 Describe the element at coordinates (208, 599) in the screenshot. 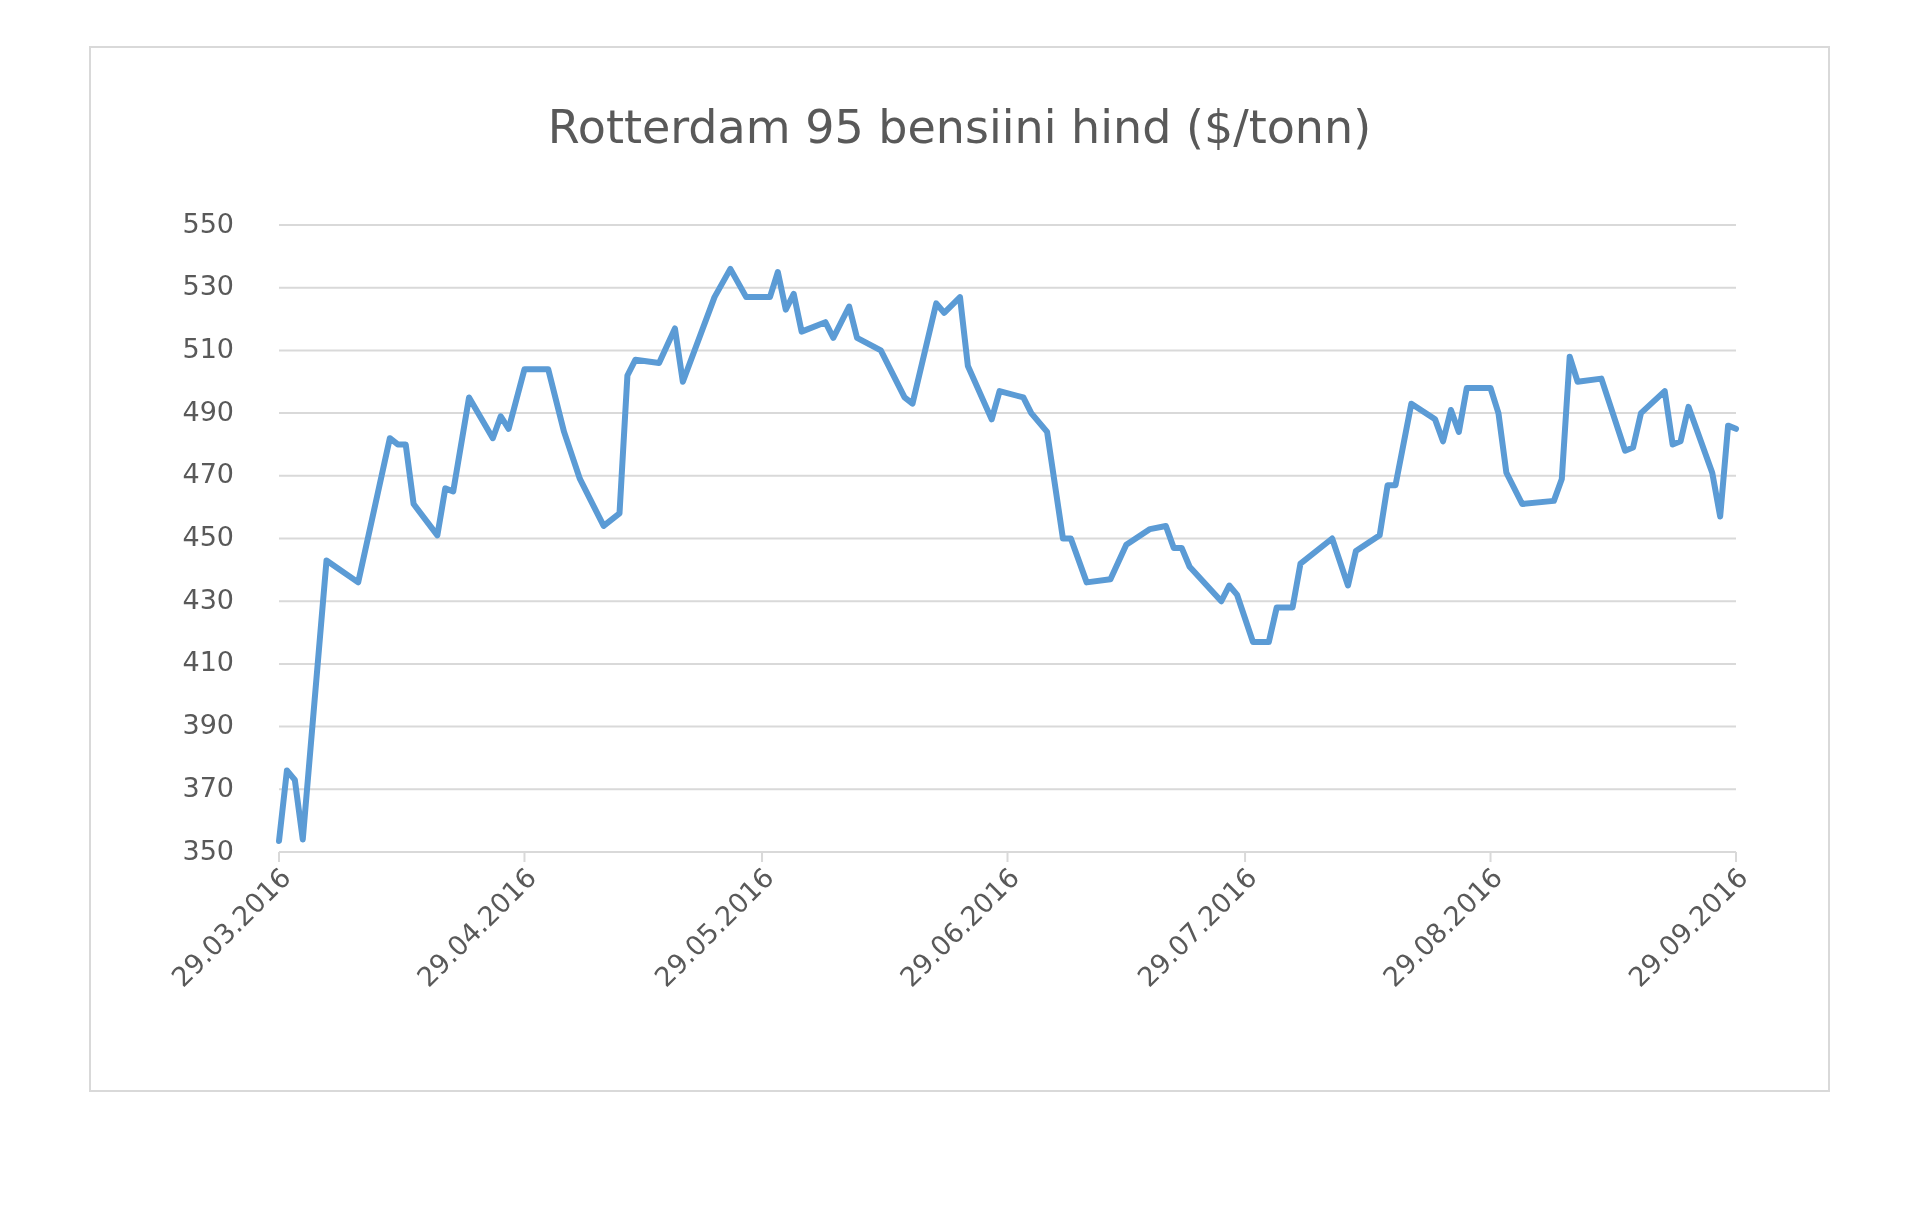

I see `y-tick-label: 430` at that location.